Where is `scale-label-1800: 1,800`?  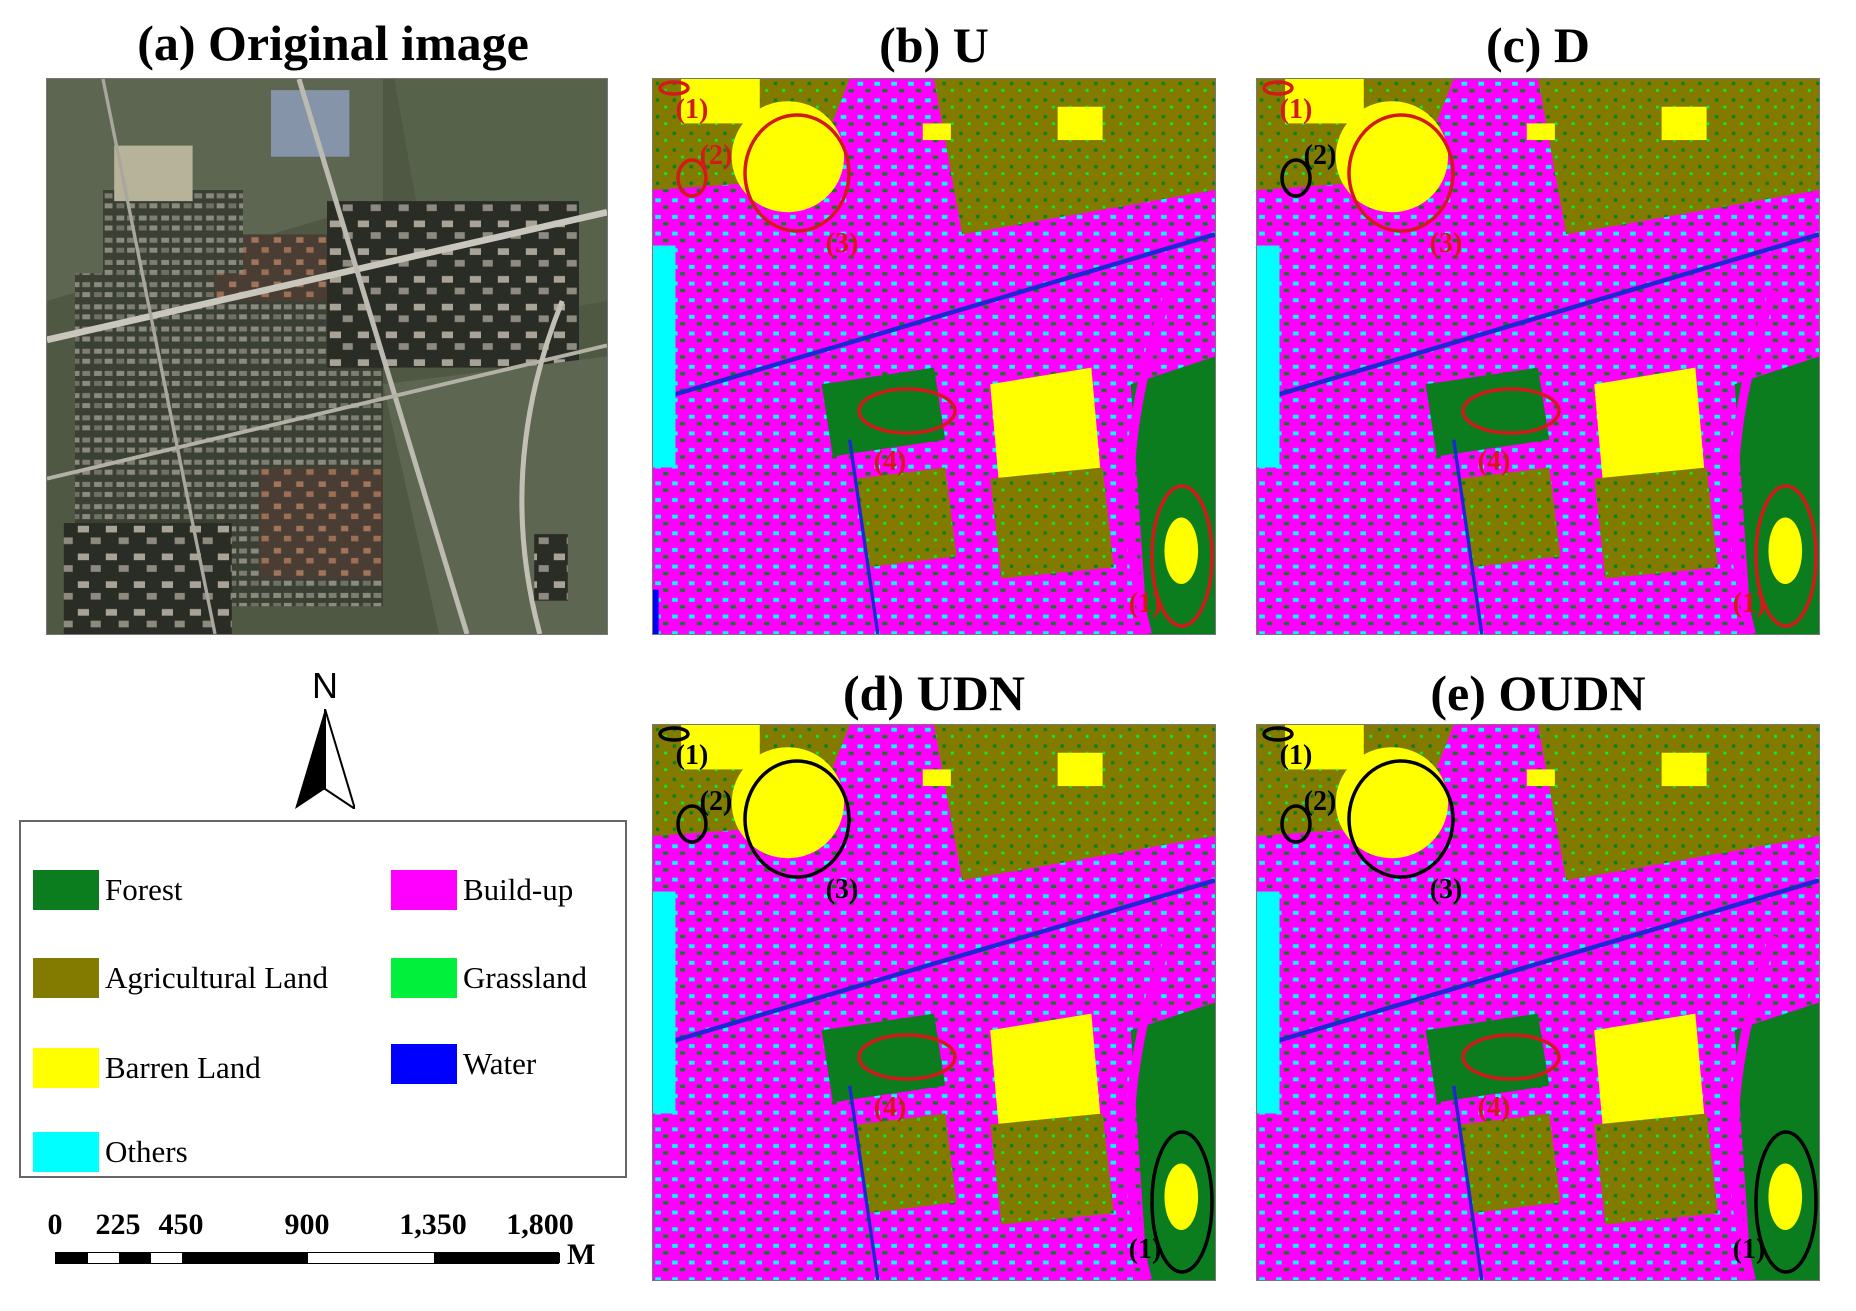 scale-label-1800: 1,800 is located at coordinates (540, 1224).